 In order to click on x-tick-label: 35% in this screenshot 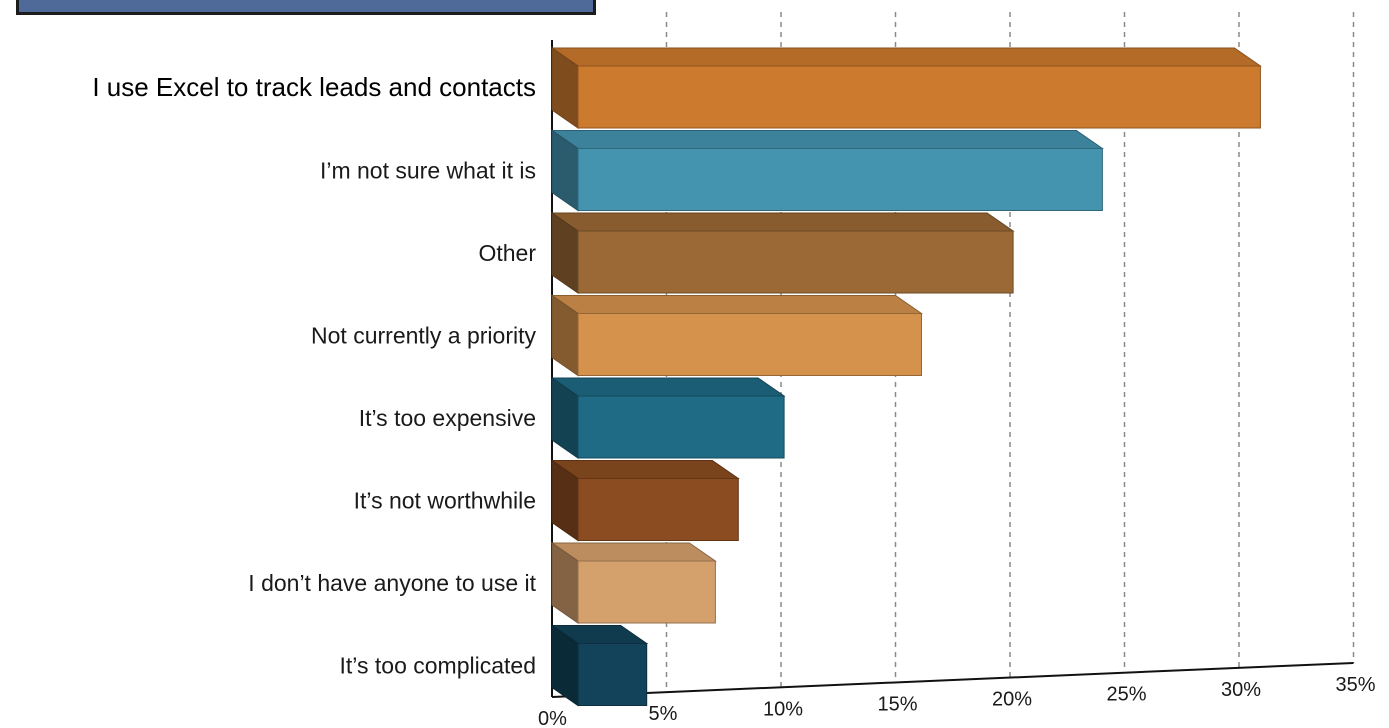, I will do `click(1356, 685)`.